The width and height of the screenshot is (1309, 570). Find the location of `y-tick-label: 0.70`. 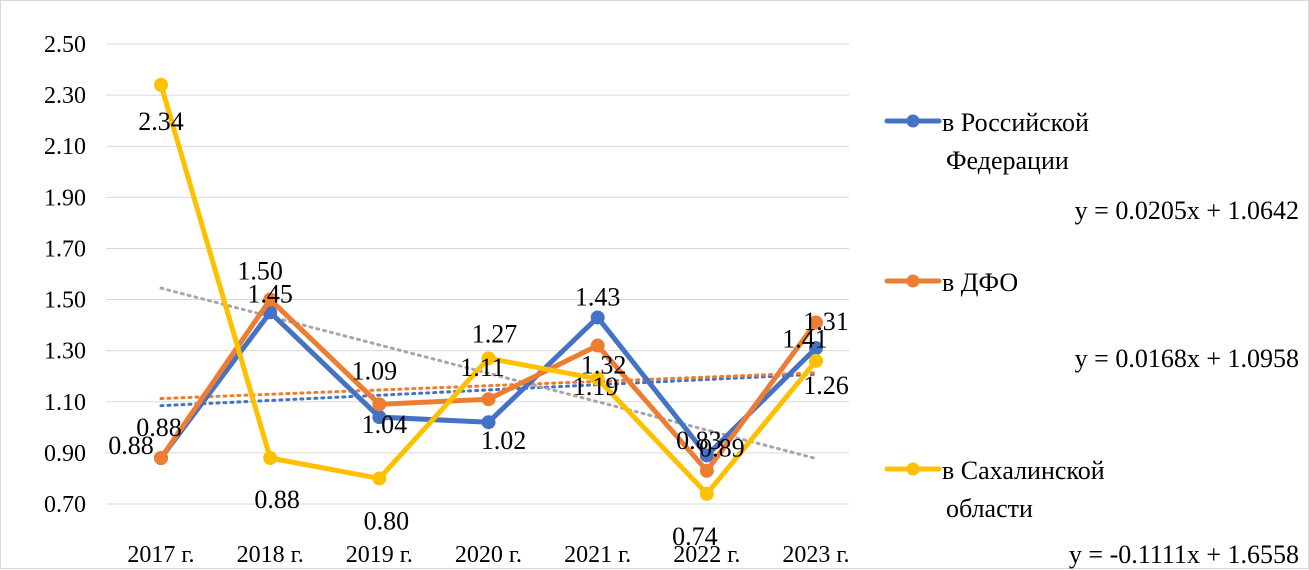

y-tick-label: 0.70 is located at coordinates (65, 505).